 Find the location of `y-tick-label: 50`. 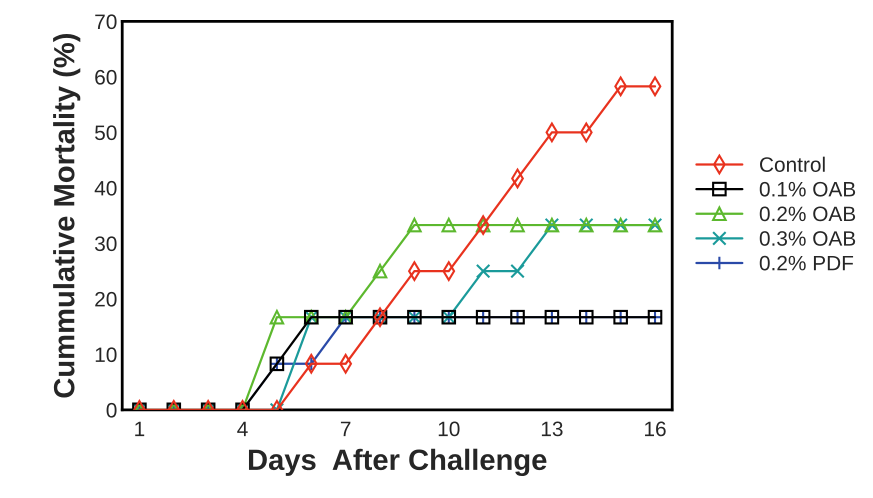

y-tick-label: 50 is located at coordinates (106, 132).